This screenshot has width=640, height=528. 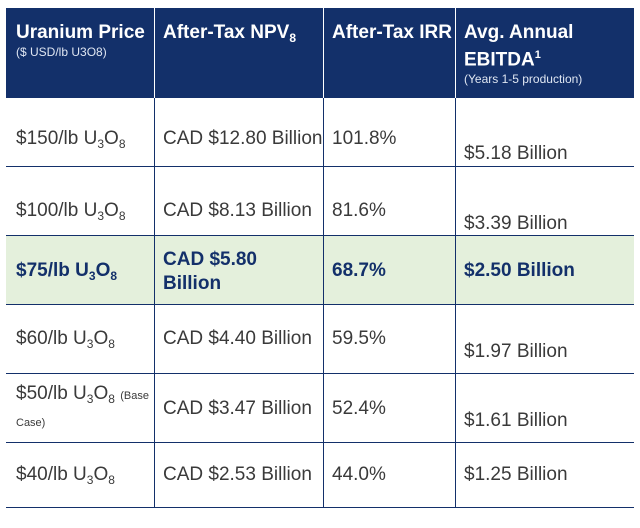 I want to click on npv-cell: CAD $4.40 Billion, so click(x=237, y=338).